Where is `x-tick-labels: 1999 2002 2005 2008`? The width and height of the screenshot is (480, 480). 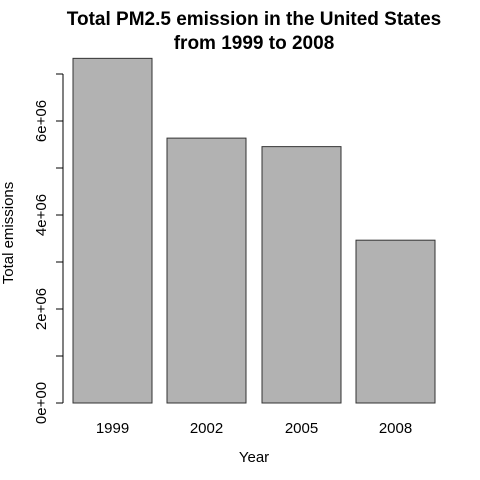 x-tick-labels: 1999 2002 2005 2008 is located at coordinates (254, 428).